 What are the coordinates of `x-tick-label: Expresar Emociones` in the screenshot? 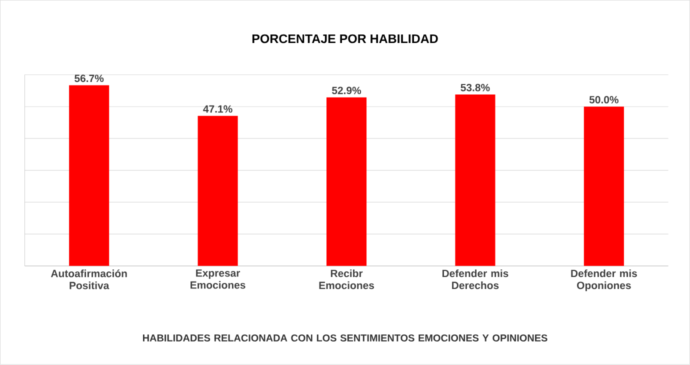 It's located at (218, 279).